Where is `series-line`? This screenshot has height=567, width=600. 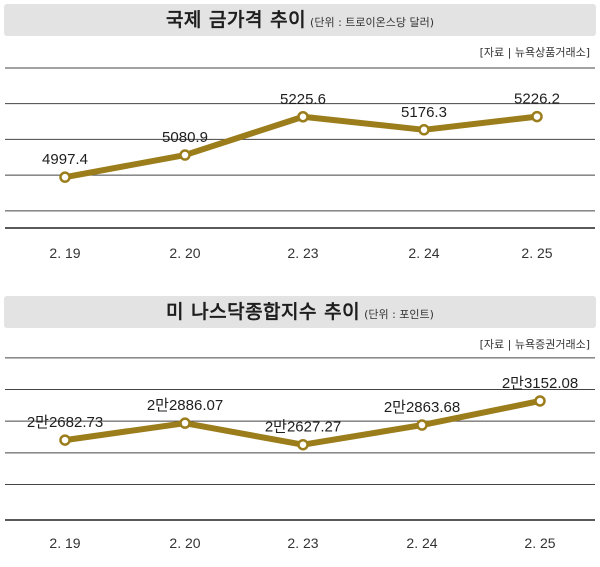 series-line is located at coordinates (301, 147).